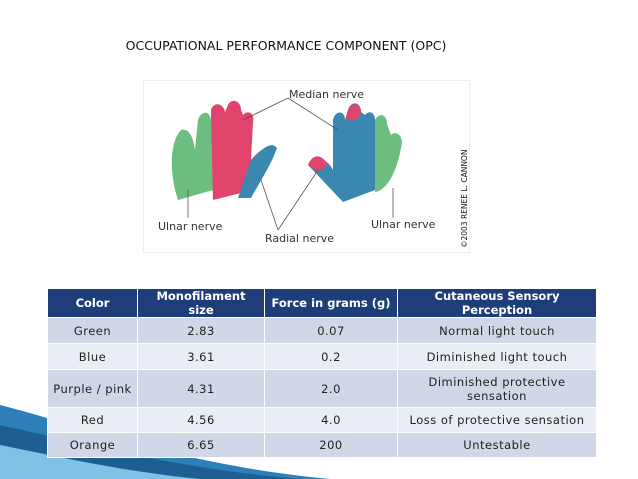  Describe the element at coordinates (326, 94) in the screenshot. I see `nerve-label: Median nerve` at that location.